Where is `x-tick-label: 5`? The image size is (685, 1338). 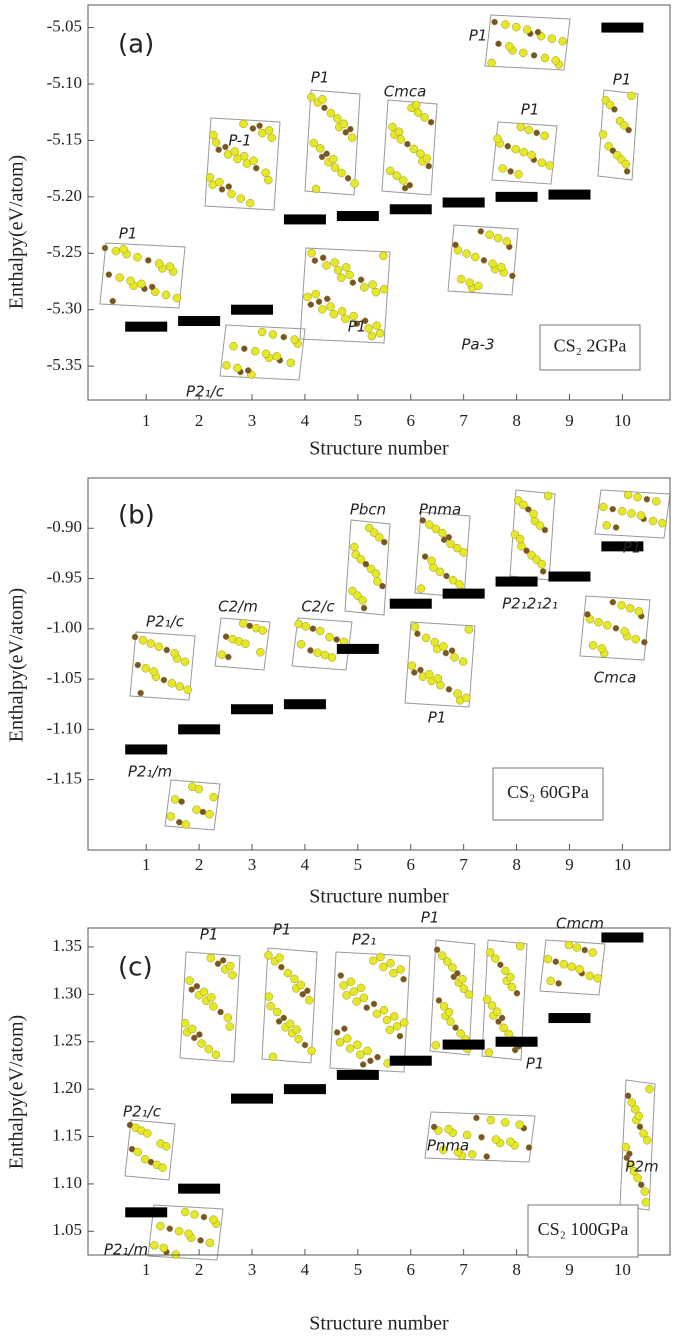 x-tick-label: 5 is located at coordinates (358, 420).